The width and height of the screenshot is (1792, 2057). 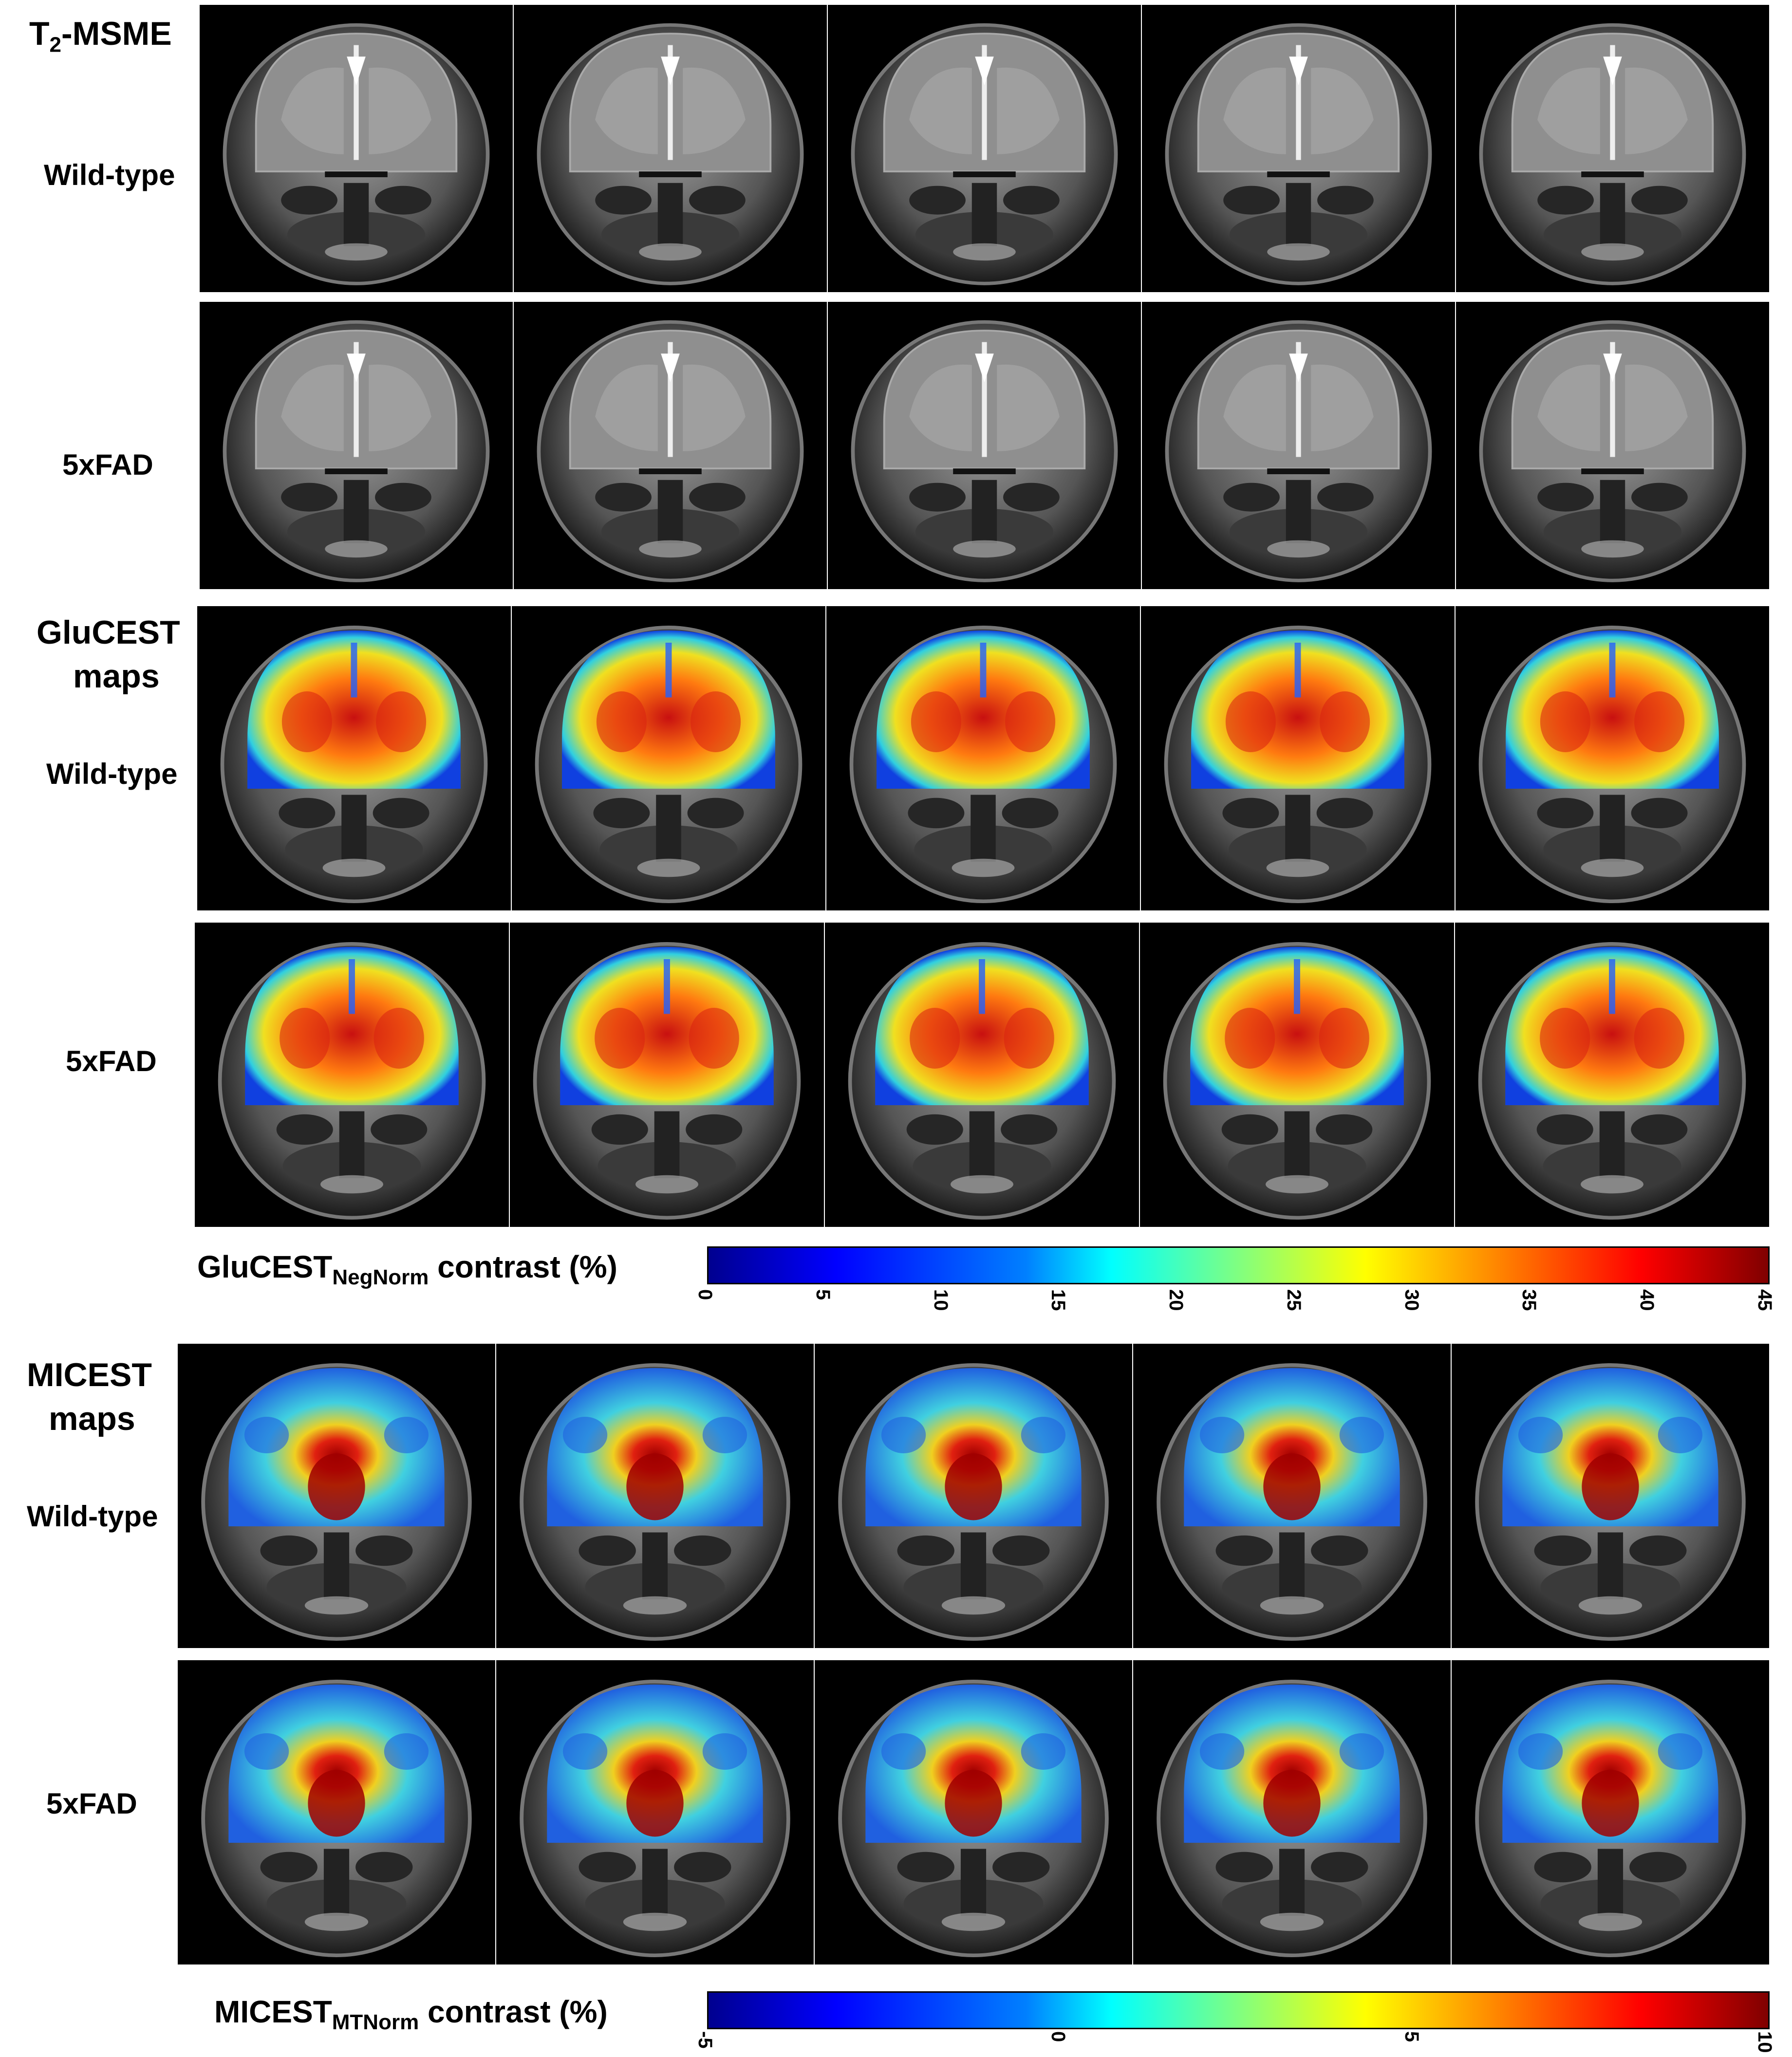 I want to click on glucest-tick-3: 15, so click(x=1058, y=1300).